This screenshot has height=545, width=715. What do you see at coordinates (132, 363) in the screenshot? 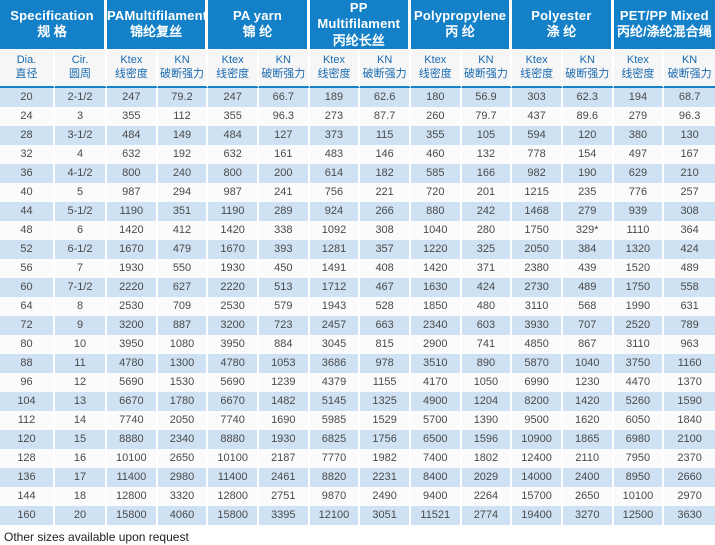
I see `table-cell: 4780` at bounding box center [132, 363].